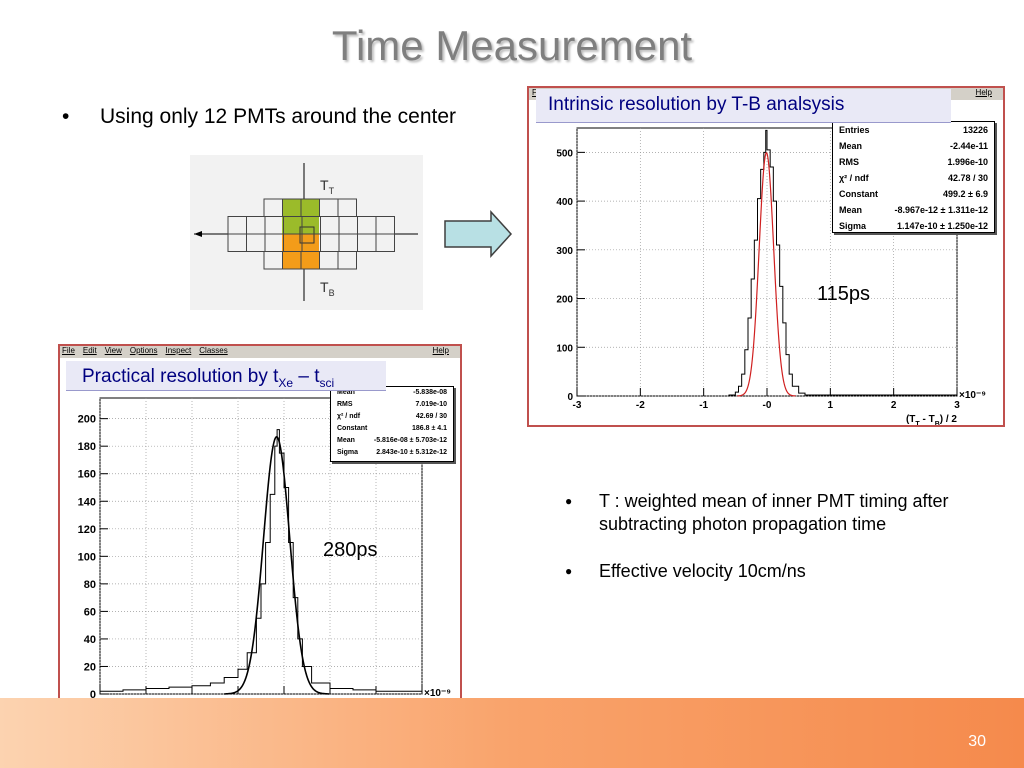 The image size is (1024, 768). I want to click on y-tick-label: 20, so click(90, 667).